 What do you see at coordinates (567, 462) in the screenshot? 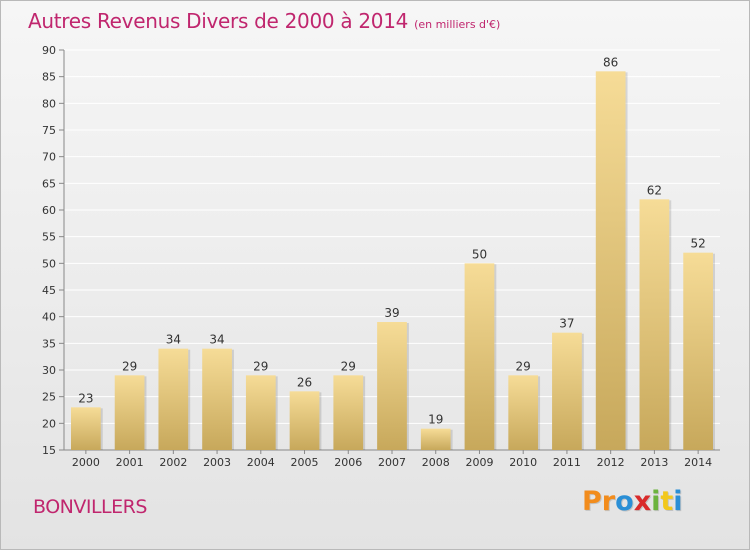
I see `x-tick-label: 2011` at bounding box center [567, 462].